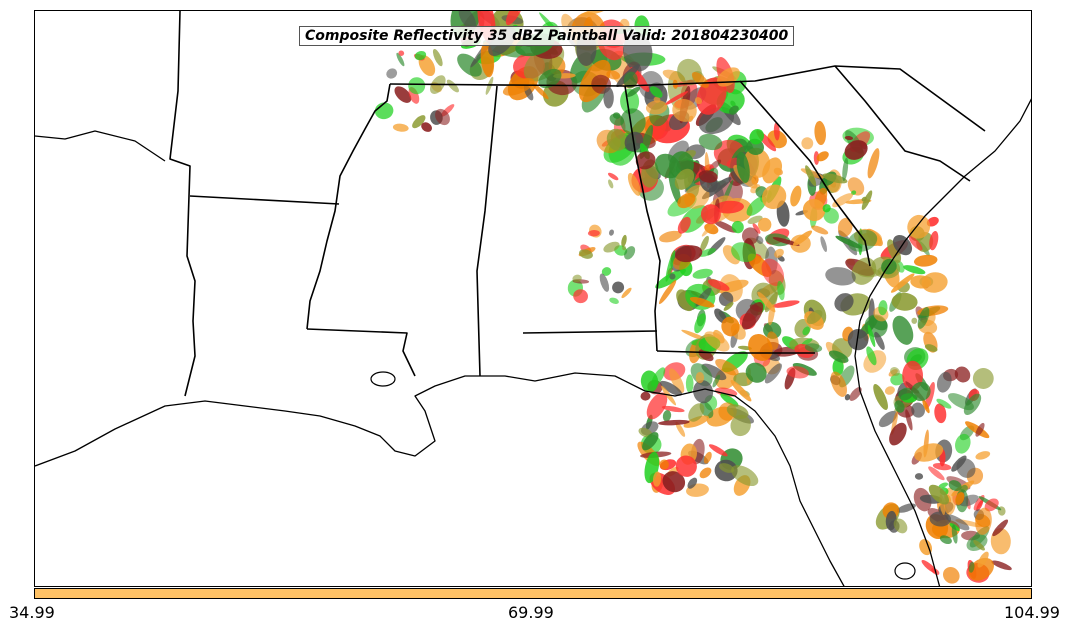 This screenshot has width=1070, height=633. I want to click on ga-sc-border, so click(805, 173).